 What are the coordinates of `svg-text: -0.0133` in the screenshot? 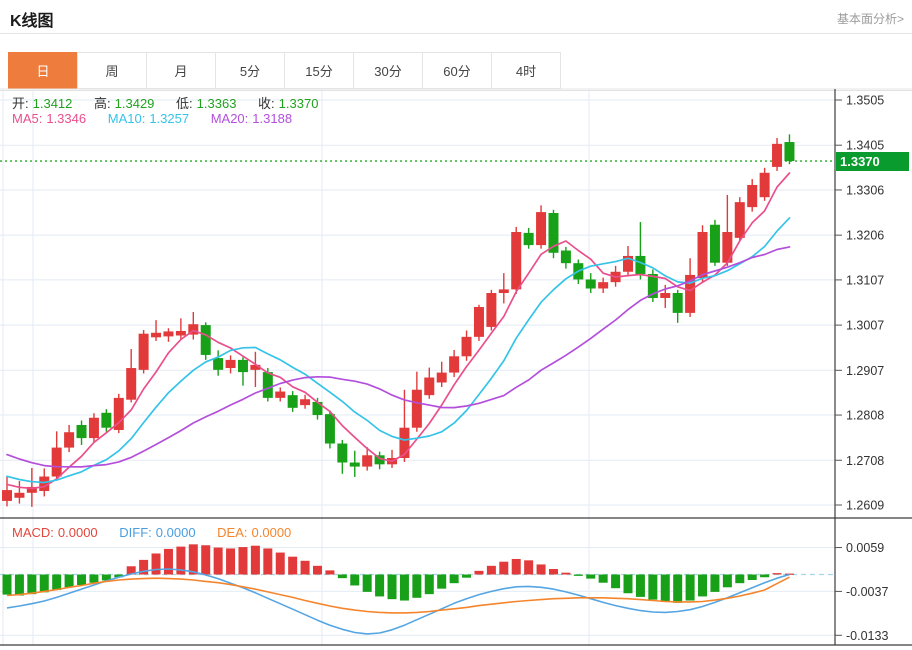 It's located at (867, 636).